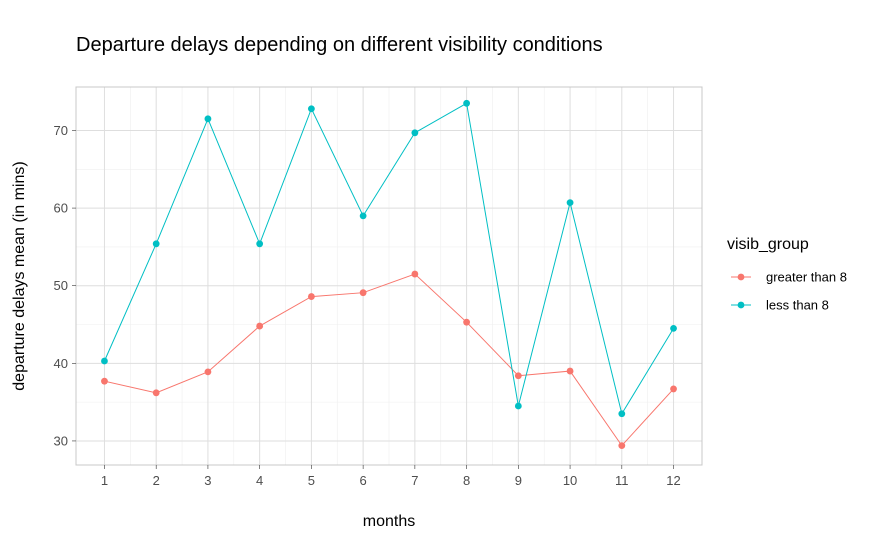 This screenshot has width=875, height=540. I want to click on y-tick-label: 70, so click(61, 130).